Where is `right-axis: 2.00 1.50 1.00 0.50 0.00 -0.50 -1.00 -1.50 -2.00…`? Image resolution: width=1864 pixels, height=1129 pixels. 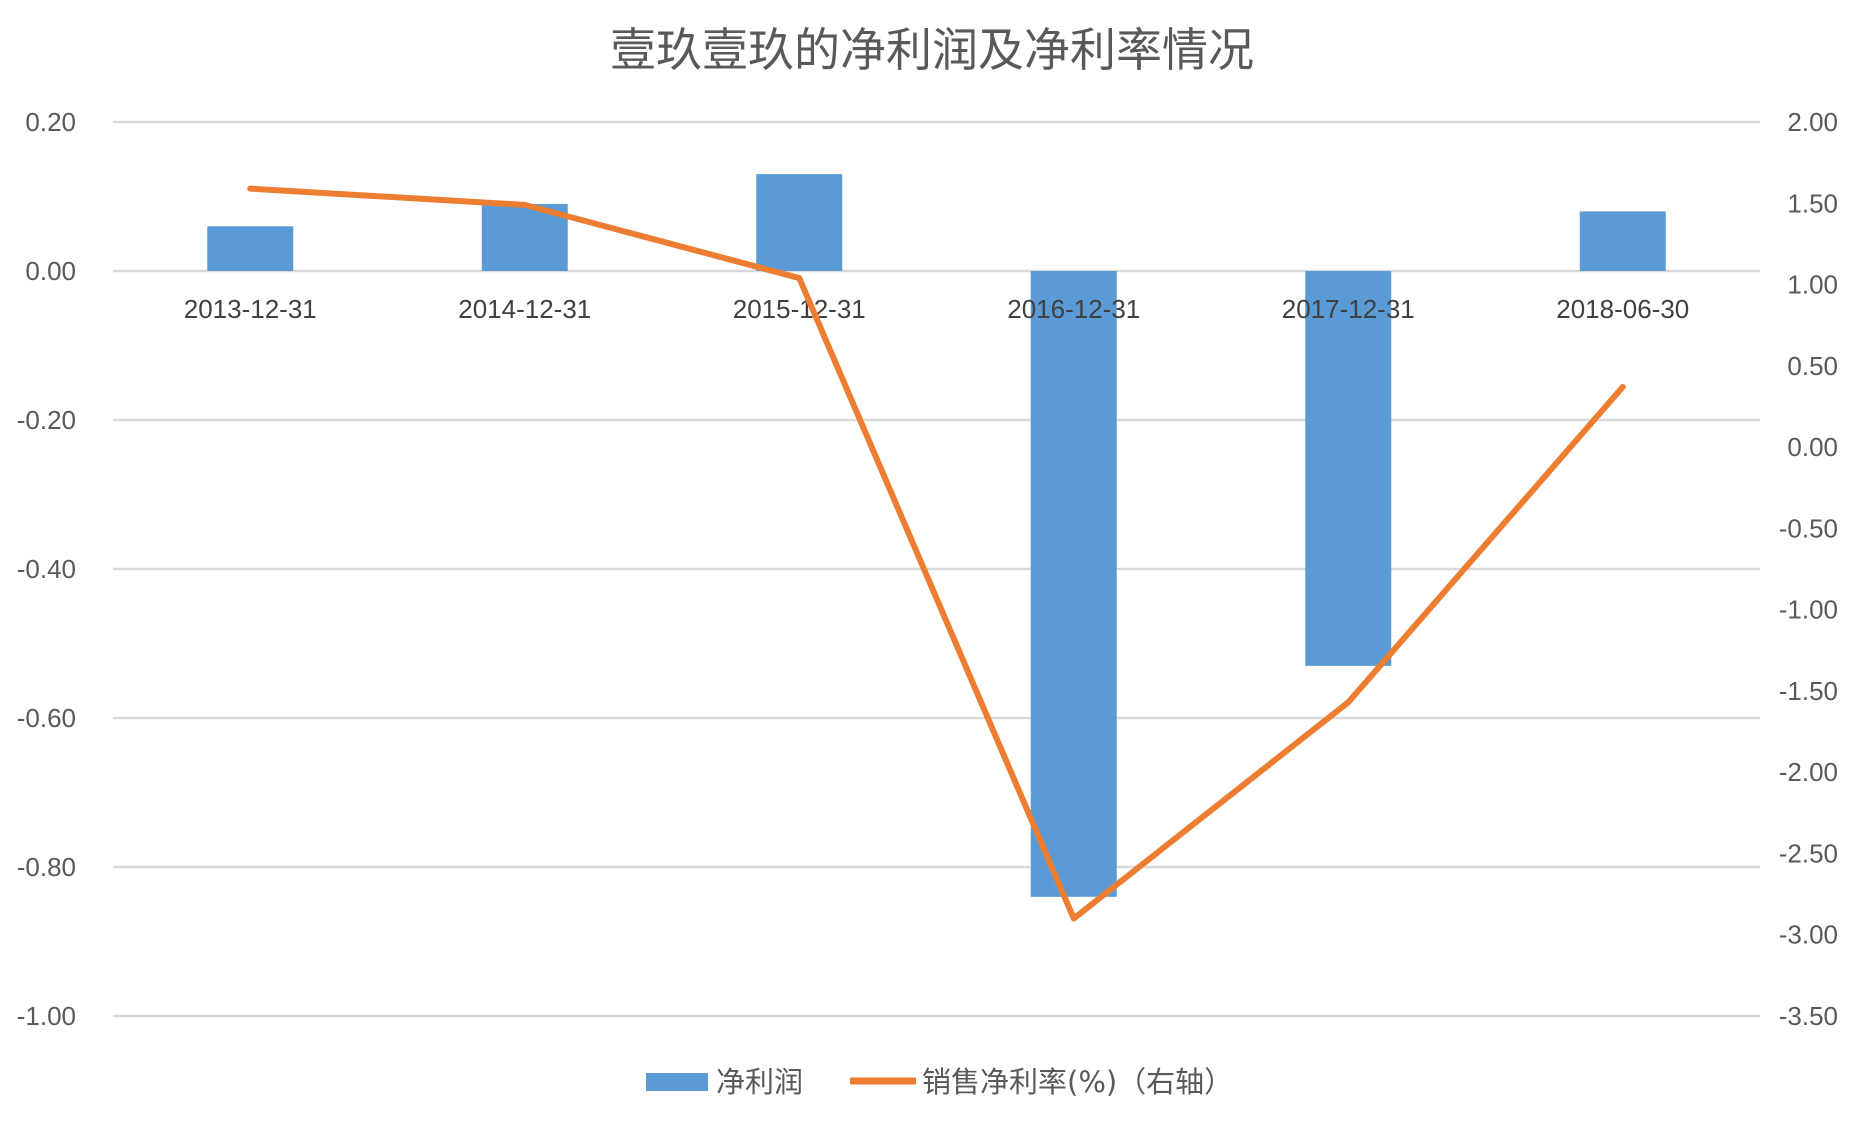
right-axis: 2.00 1.50 1.00 0.50 0.00 -0.50 -1.00 -1.50 -2.00… is located at coordinates (1808, 569).